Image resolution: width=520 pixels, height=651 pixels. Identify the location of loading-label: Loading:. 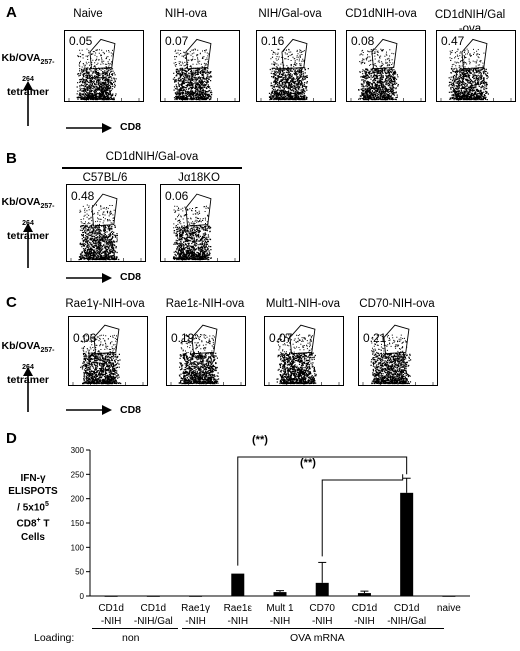
(54, 638).